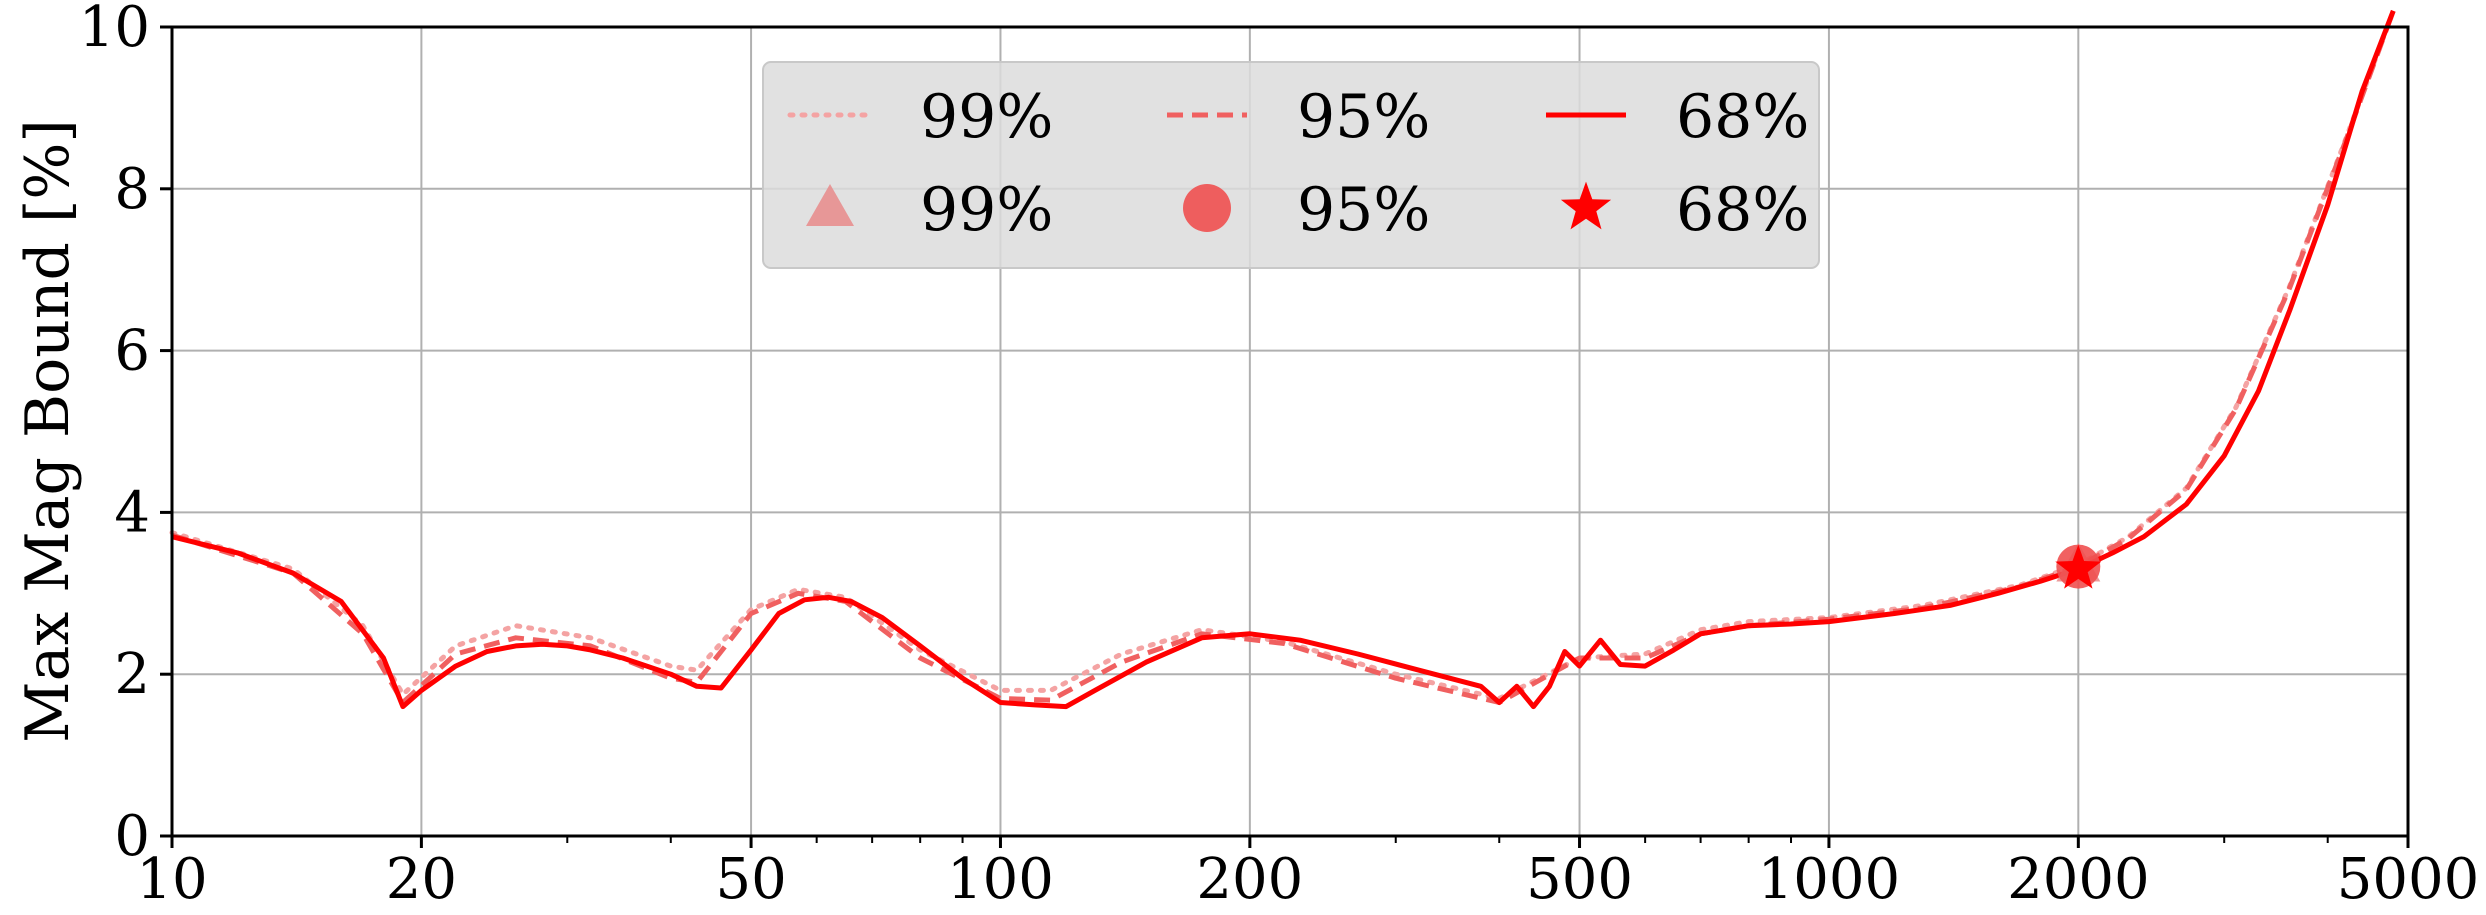  I want to click on x-tick-label: 1000, so click(1829, 878).